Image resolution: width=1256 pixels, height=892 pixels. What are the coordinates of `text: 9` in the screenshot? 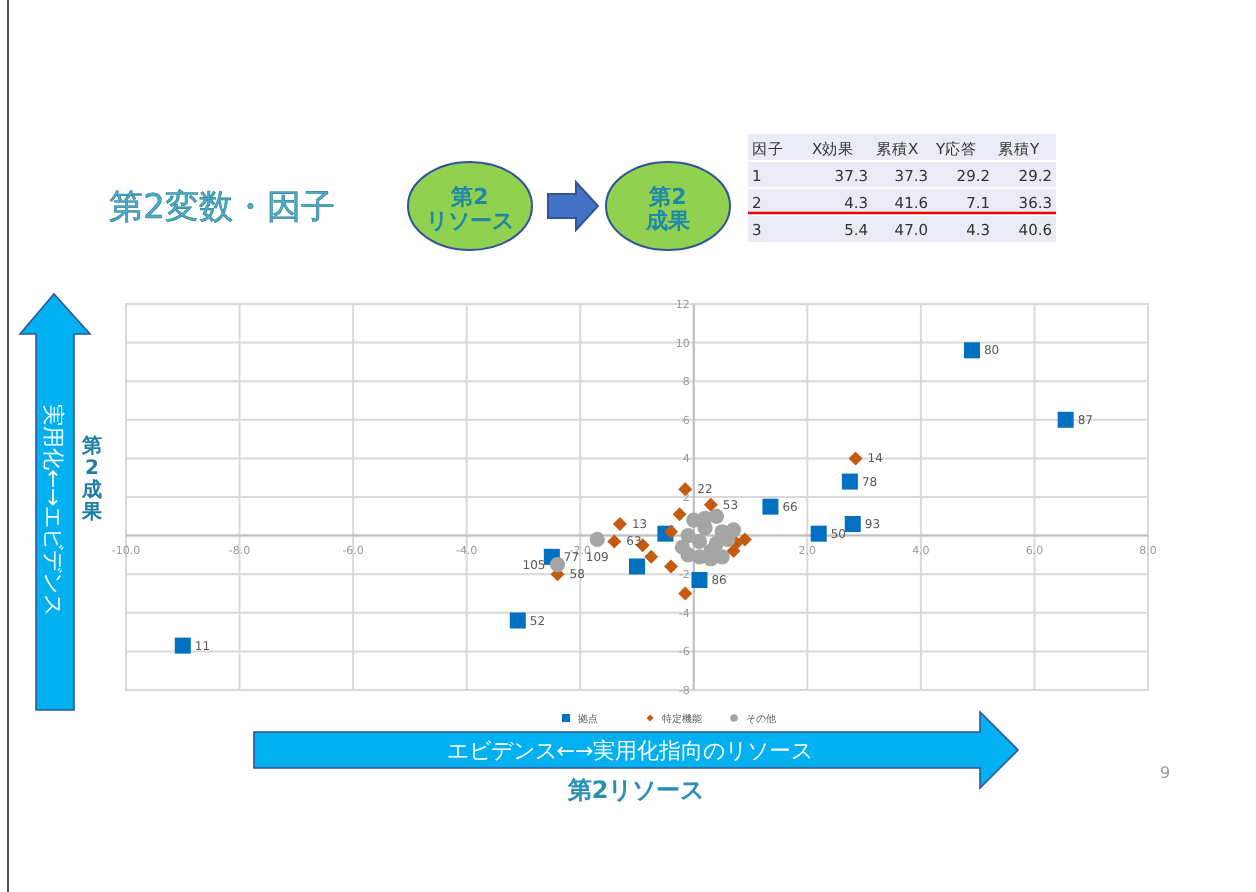 It's located at (1165, 773).